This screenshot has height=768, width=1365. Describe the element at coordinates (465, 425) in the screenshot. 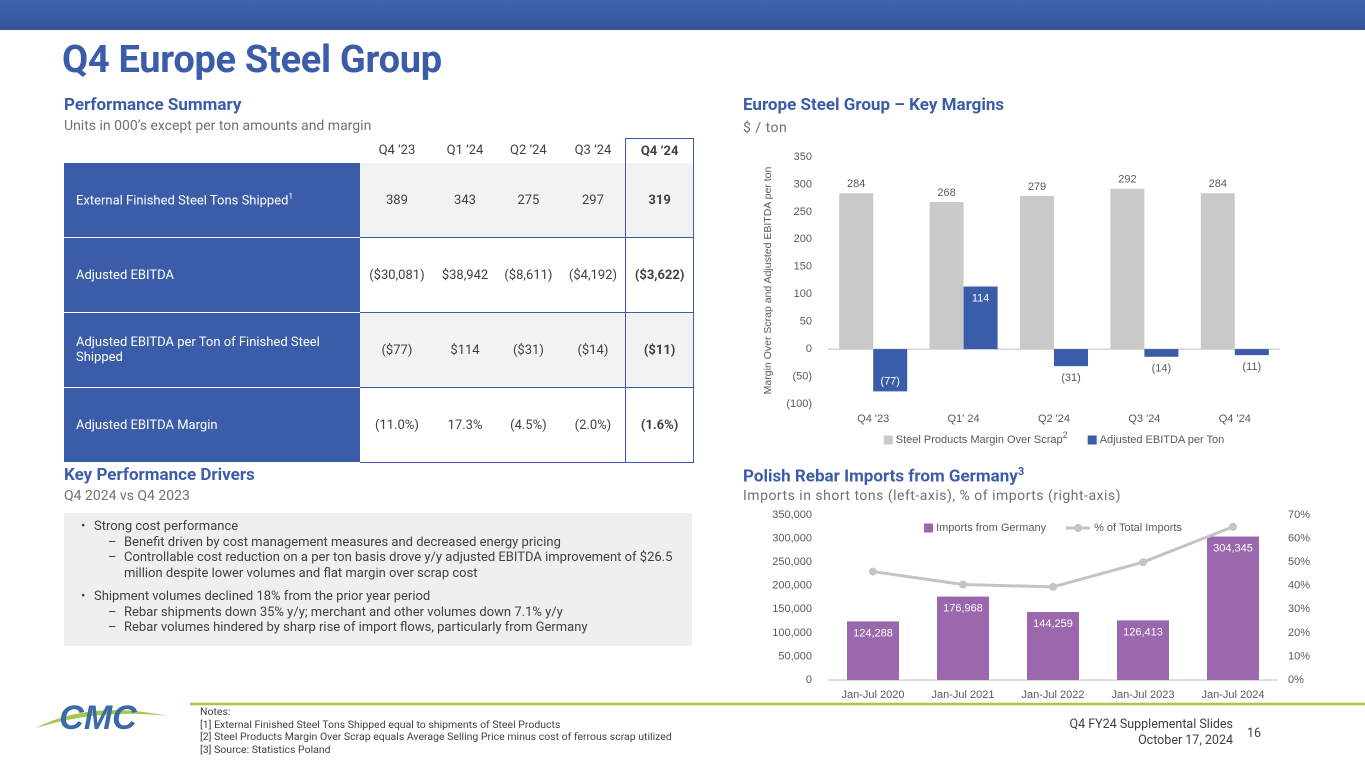

I see `table-cell: 17.3%` at that location.